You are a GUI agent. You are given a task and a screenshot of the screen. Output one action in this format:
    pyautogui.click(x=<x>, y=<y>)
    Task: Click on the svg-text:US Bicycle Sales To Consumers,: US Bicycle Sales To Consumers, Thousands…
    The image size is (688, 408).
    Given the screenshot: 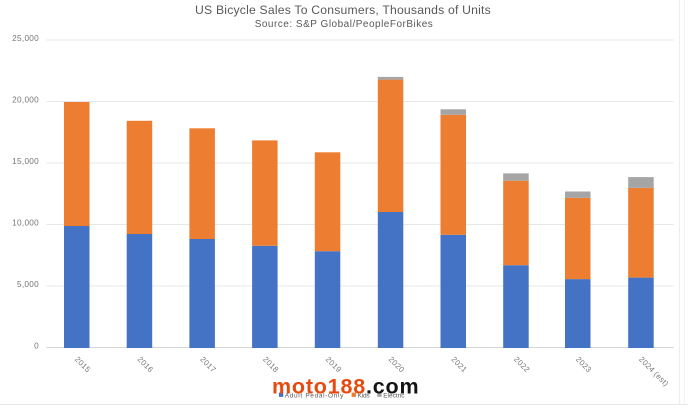 What is the action you would take?
    pyautogui.click(x=343, y=10)
    